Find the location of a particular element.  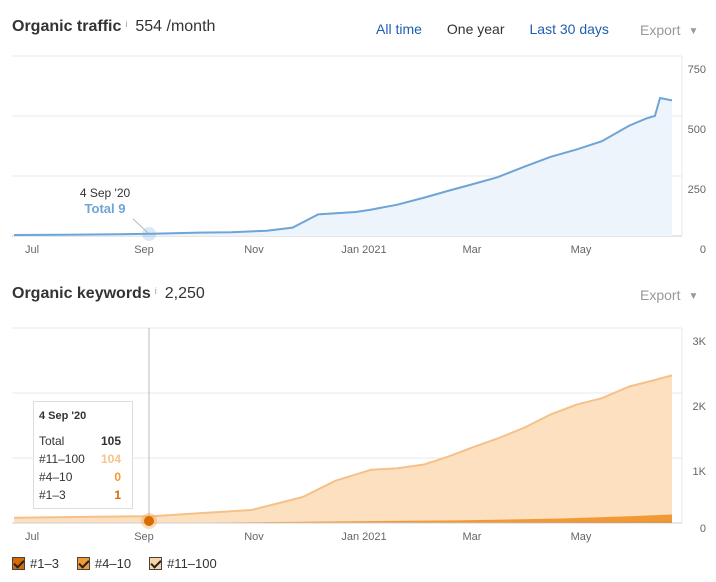

keywords-legend: #1–3 #4–10 #11–100 is located at coordinates (123, 563).